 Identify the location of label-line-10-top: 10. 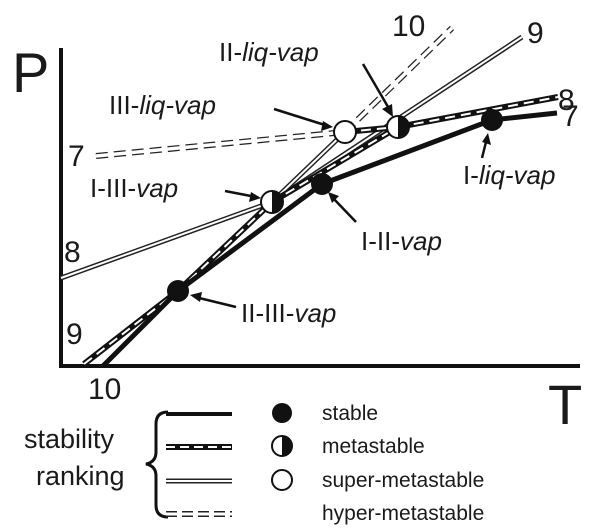
(408, 26).